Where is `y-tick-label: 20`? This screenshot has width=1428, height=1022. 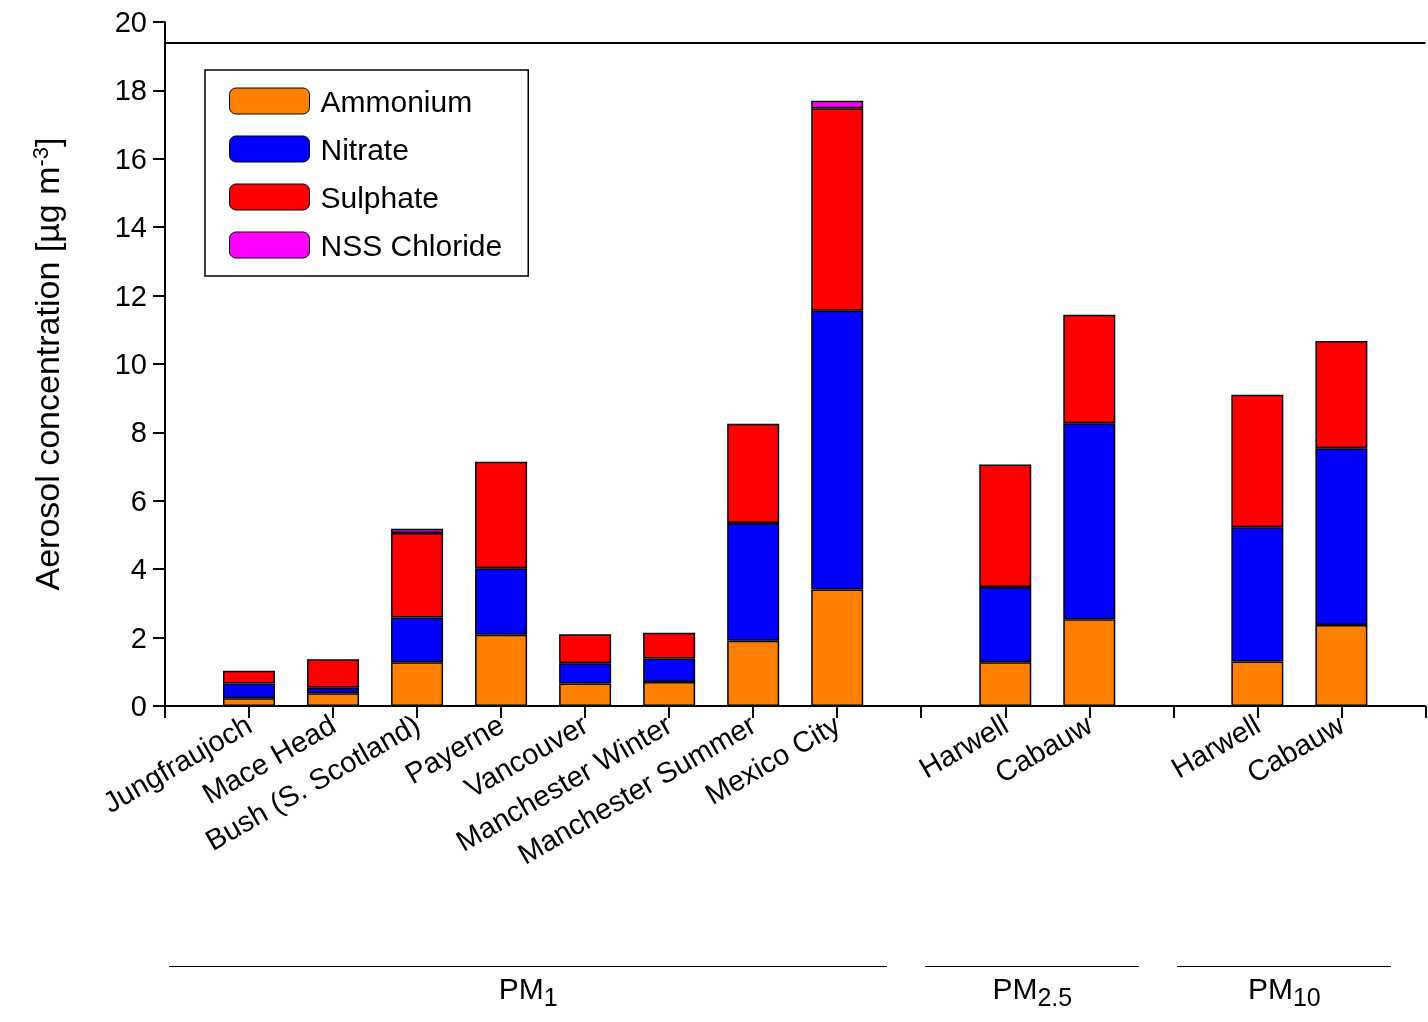
y-tick-label: 20 is located at coordinates (130, 22).